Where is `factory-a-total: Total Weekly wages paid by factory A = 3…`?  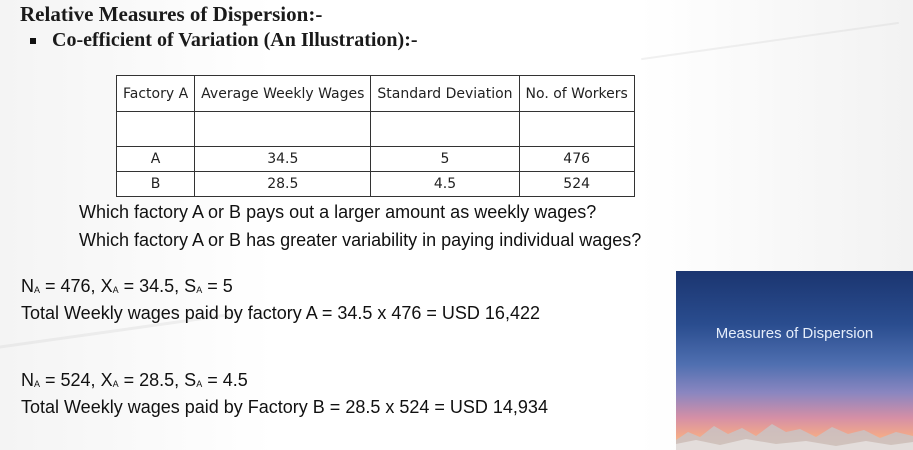 factory-a-total: Total Weekly wages paid by factory A = 3… is located at coordinates (280, 313).